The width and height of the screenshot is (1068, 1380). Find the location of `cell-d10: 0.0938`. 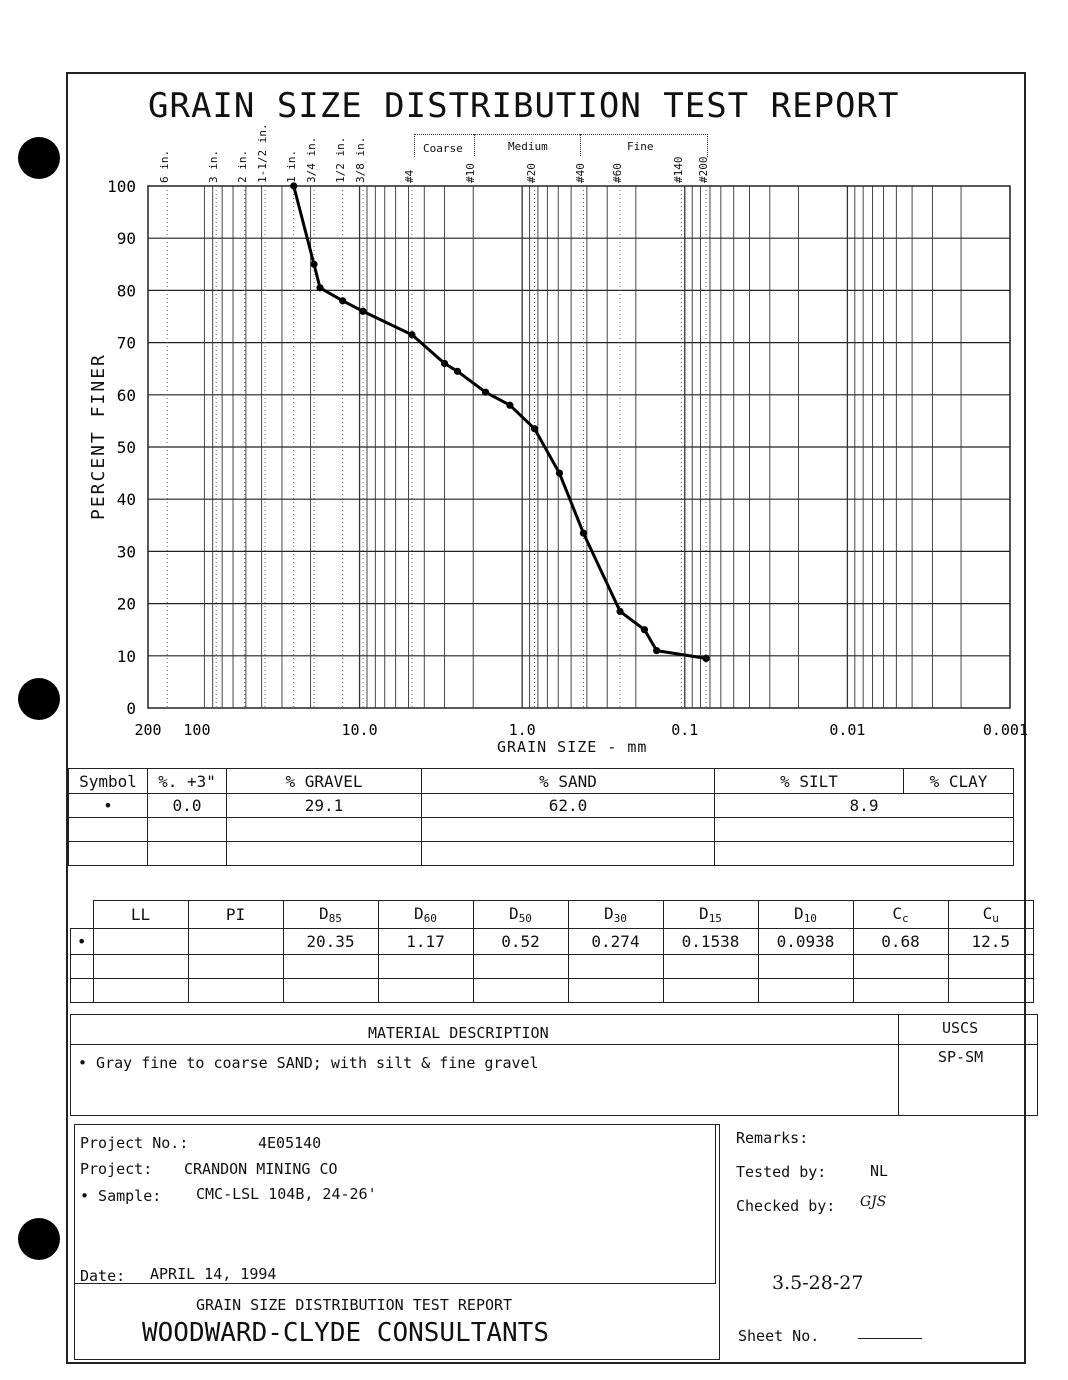

cell-d10: 0.0938 is located at coordinates (805, 941).